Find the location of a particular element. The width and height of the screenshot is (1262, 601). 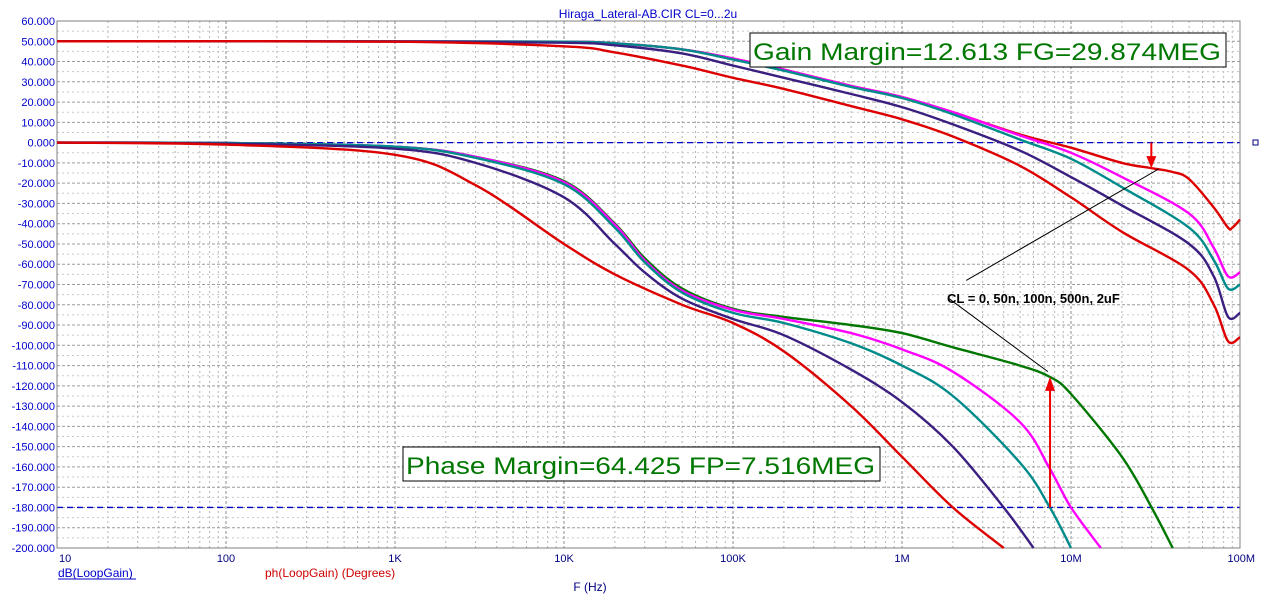

x-tick-label: 10M is located at coordinates (1070, 559).